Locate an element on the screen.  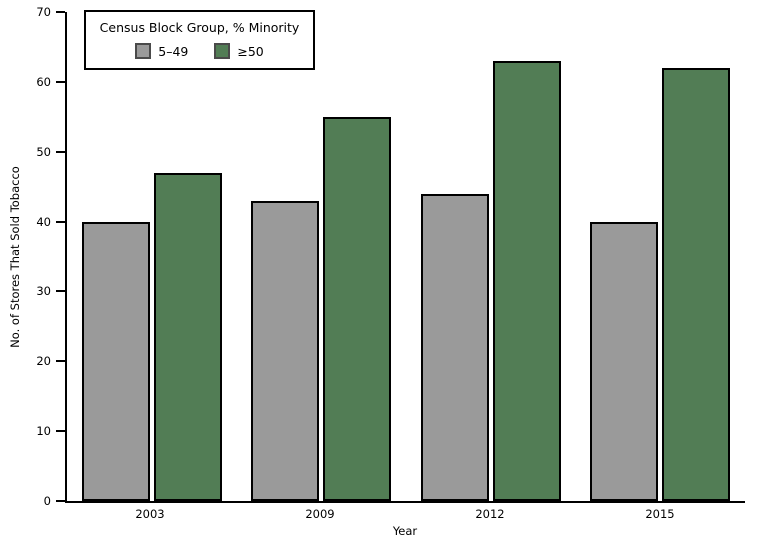
x-axis-title: Year is located at coordinates (405, 531).